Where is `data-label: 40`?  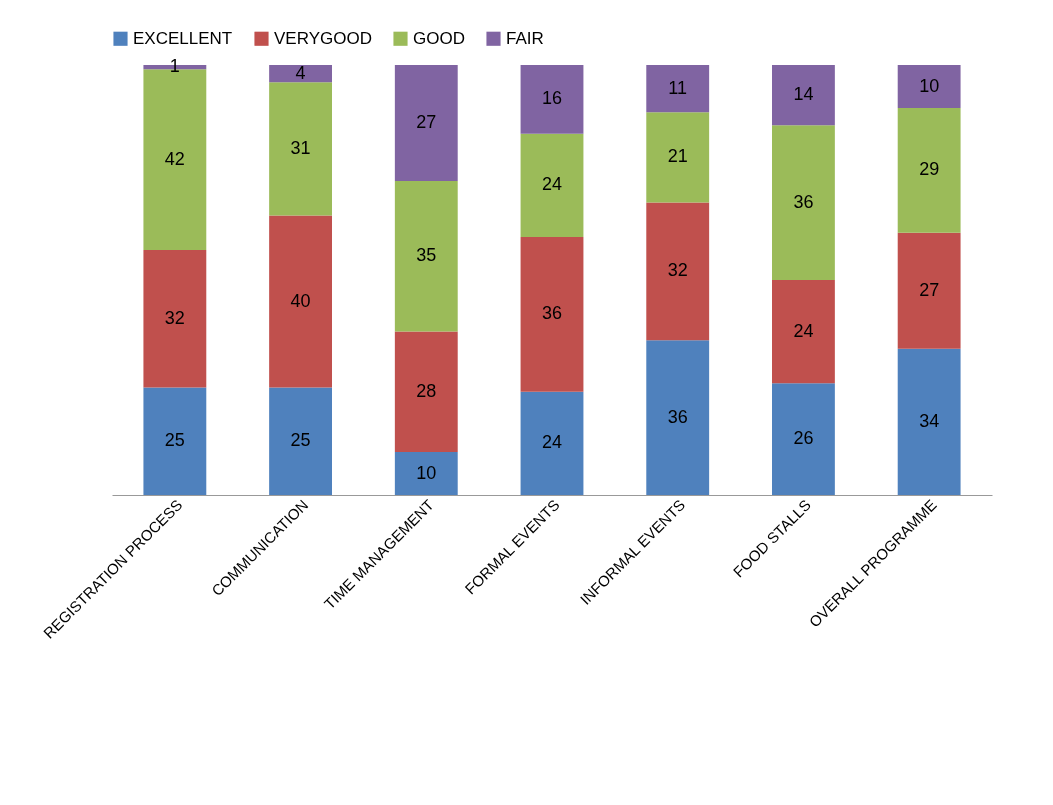
data-label: 40 is located at coordinates (300, 300).